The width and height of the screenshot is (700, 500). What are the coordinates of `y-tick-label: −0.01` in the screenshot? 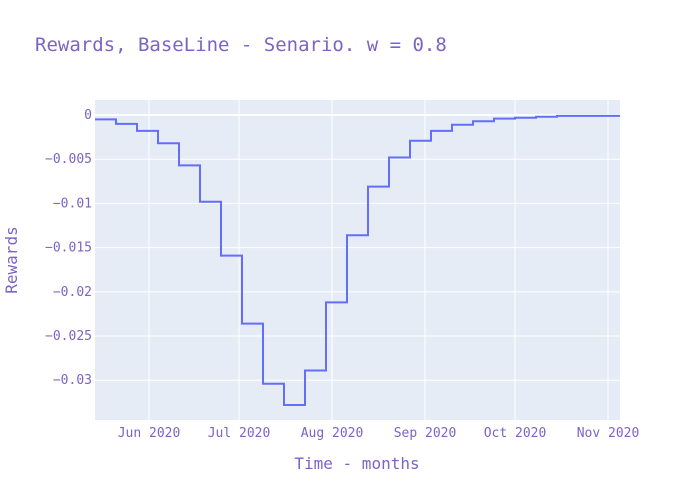 It's located at (72, 203).